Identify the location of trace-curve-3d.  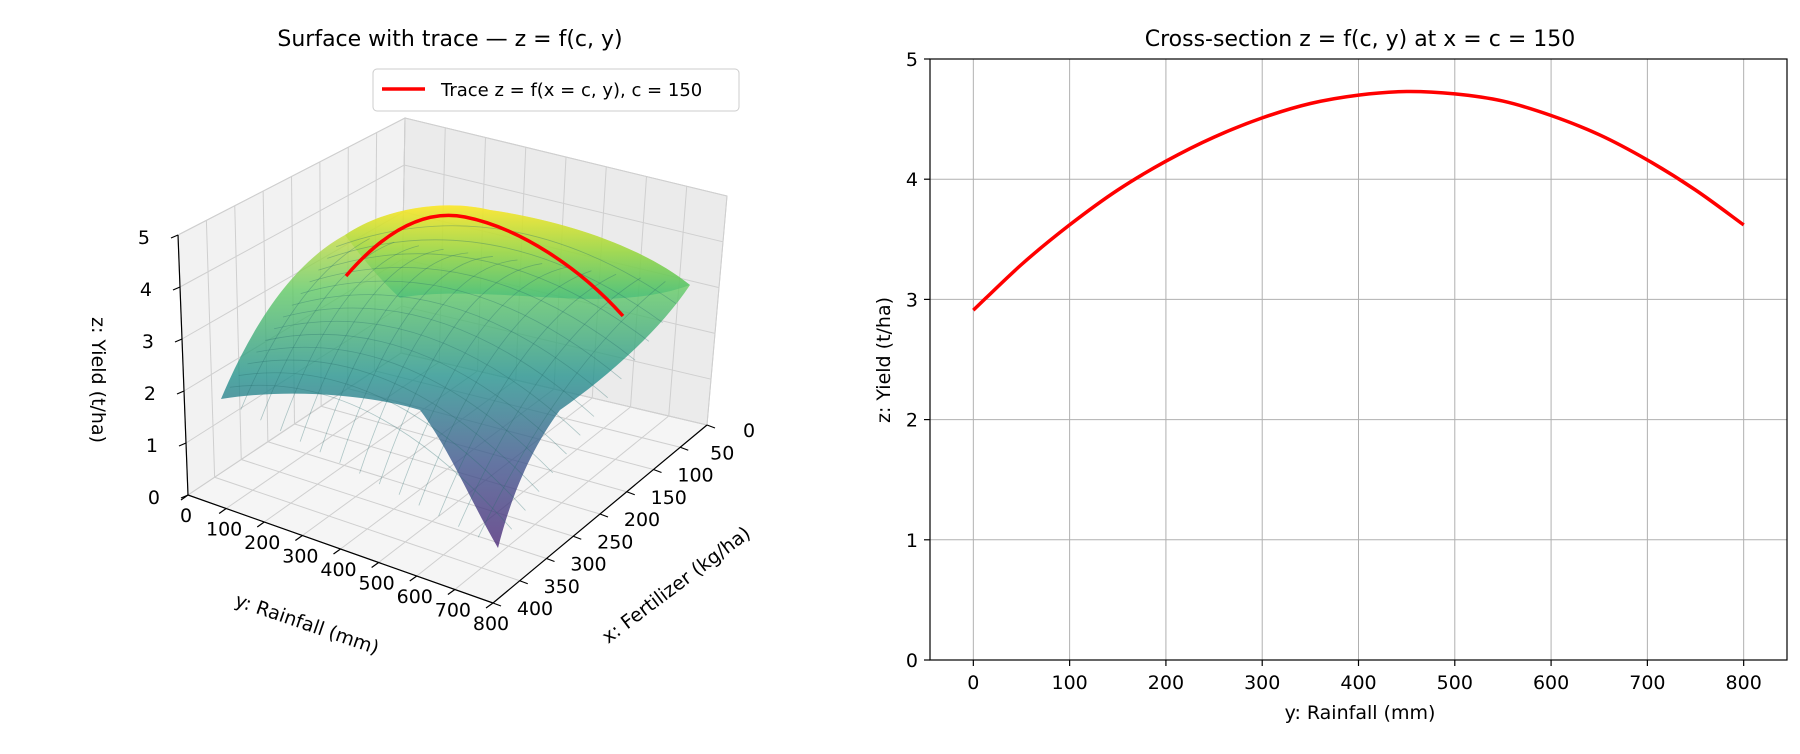
(484, 265).